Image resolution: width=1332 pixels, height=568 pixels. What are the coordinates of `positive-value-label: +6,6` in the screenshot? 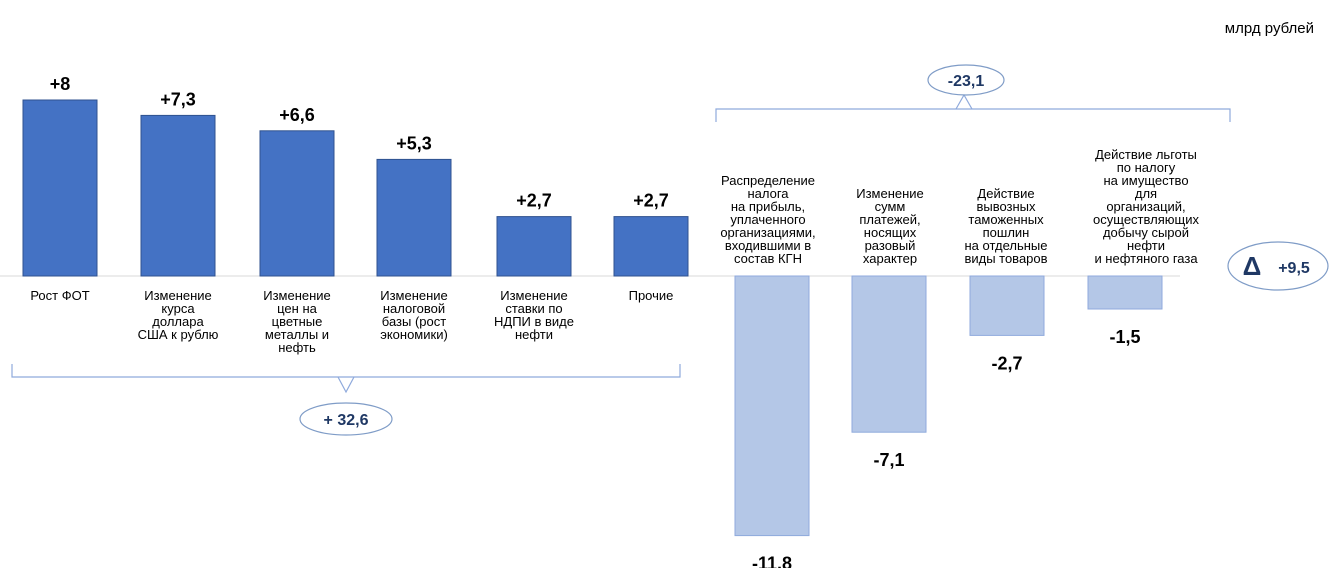 It's located at (297, 115).